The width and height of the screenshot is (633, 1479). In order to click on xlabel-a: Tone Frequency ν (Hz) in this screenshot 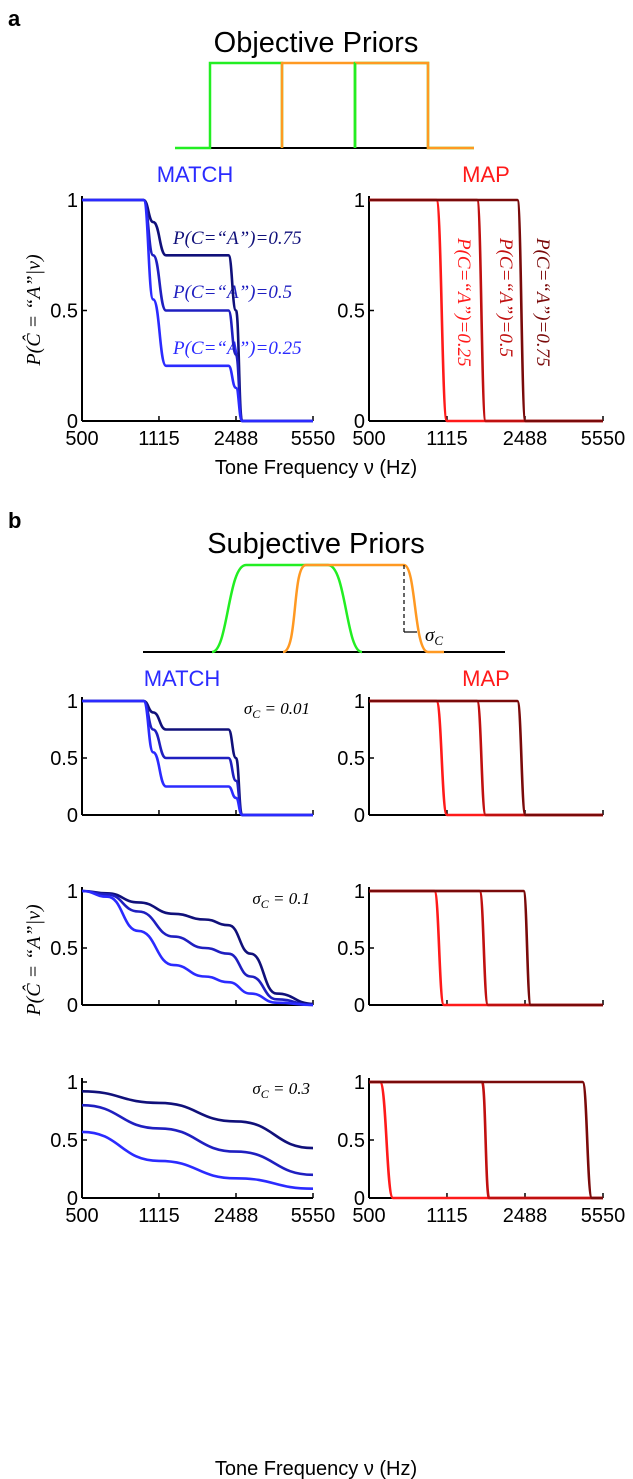, I will do `click(316, 468)`.